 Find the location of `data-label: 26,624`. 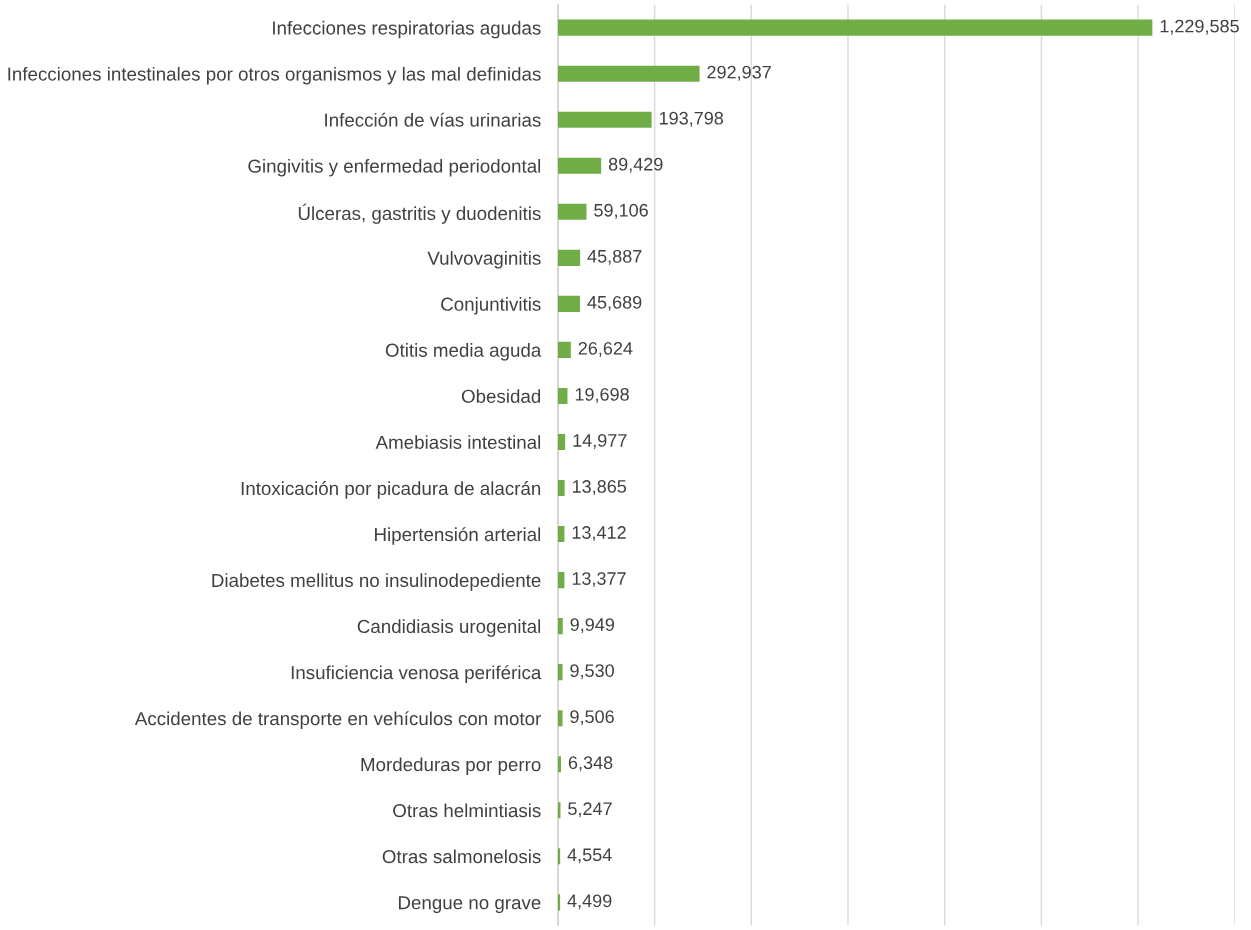

data-label: 26,624 is located at coordinates (605, 349).